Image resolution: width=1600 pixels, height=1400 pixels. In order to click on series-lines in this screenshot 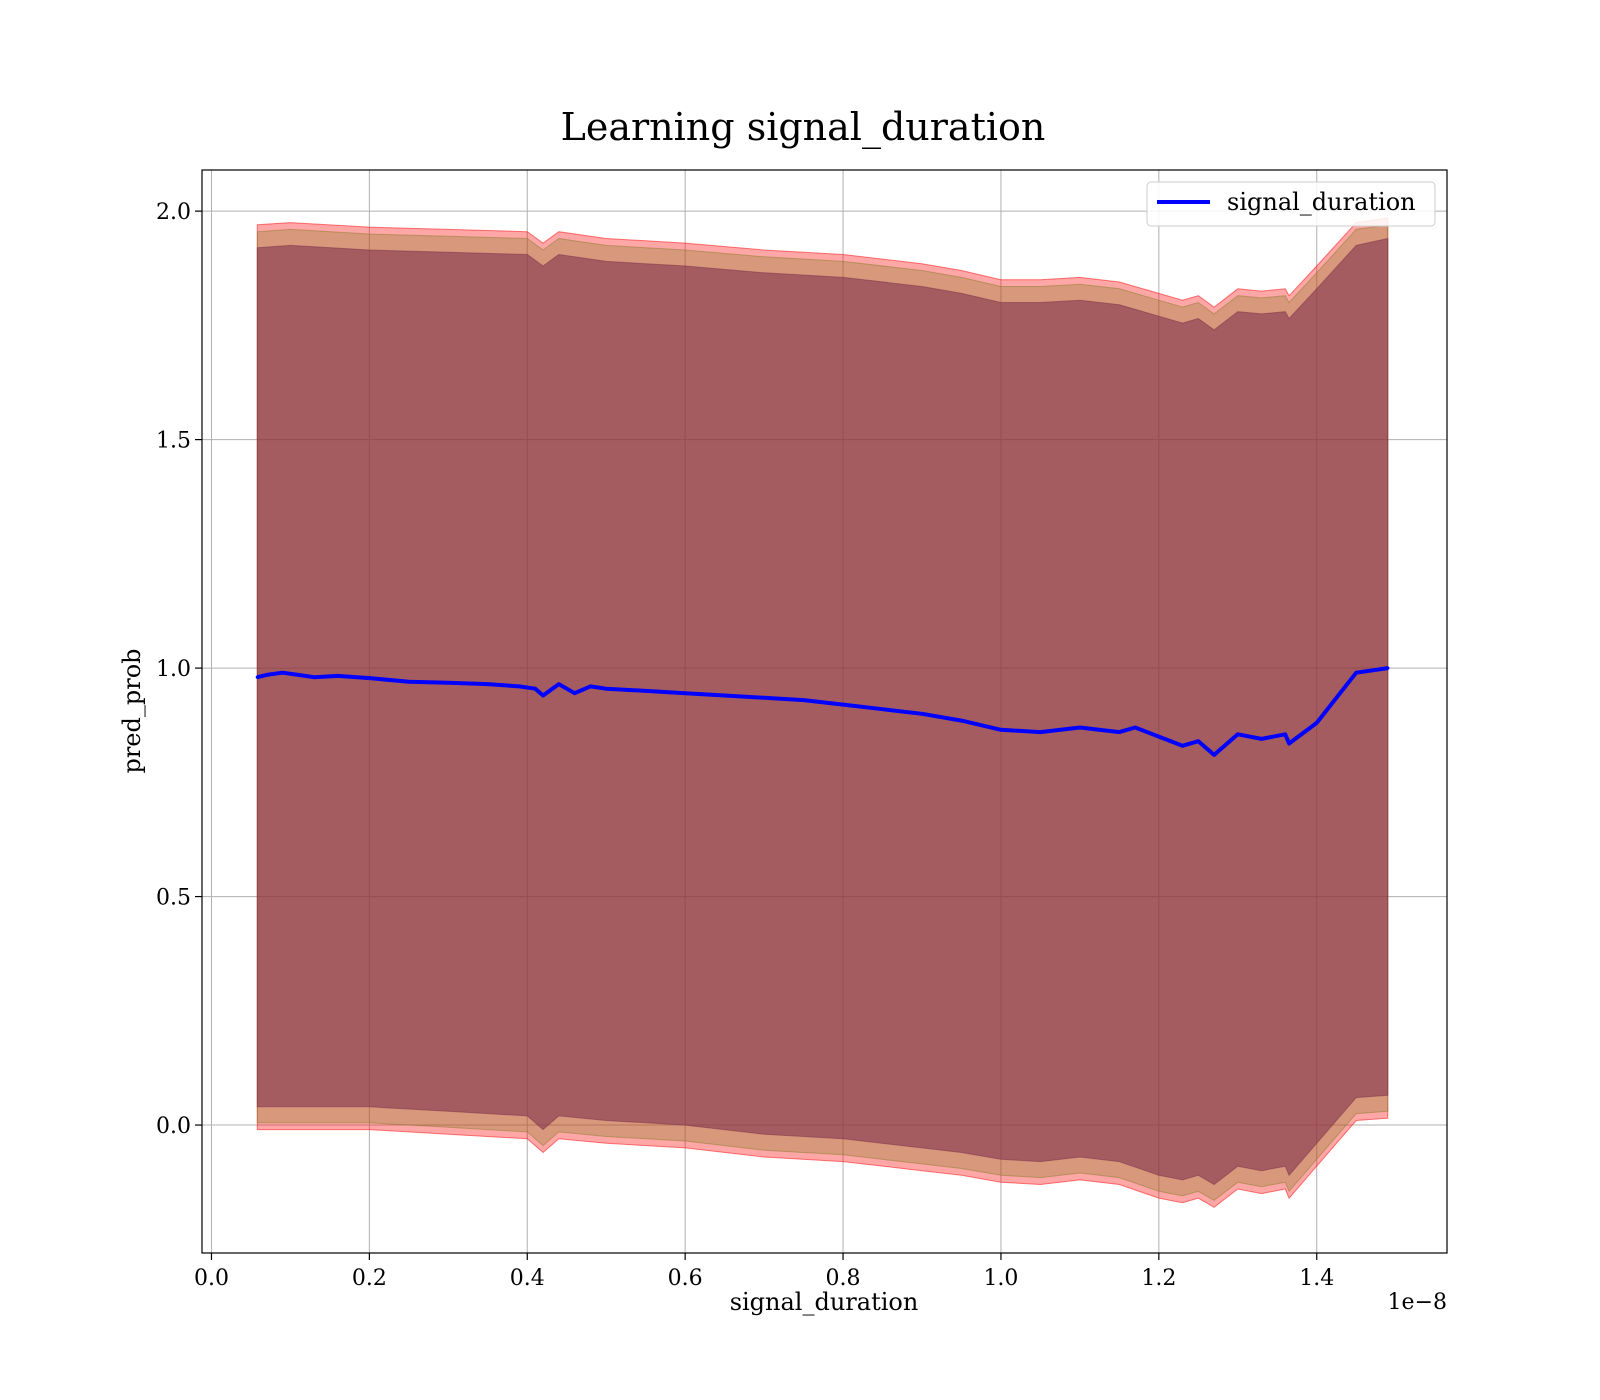, I will do `click(822, 711)`.